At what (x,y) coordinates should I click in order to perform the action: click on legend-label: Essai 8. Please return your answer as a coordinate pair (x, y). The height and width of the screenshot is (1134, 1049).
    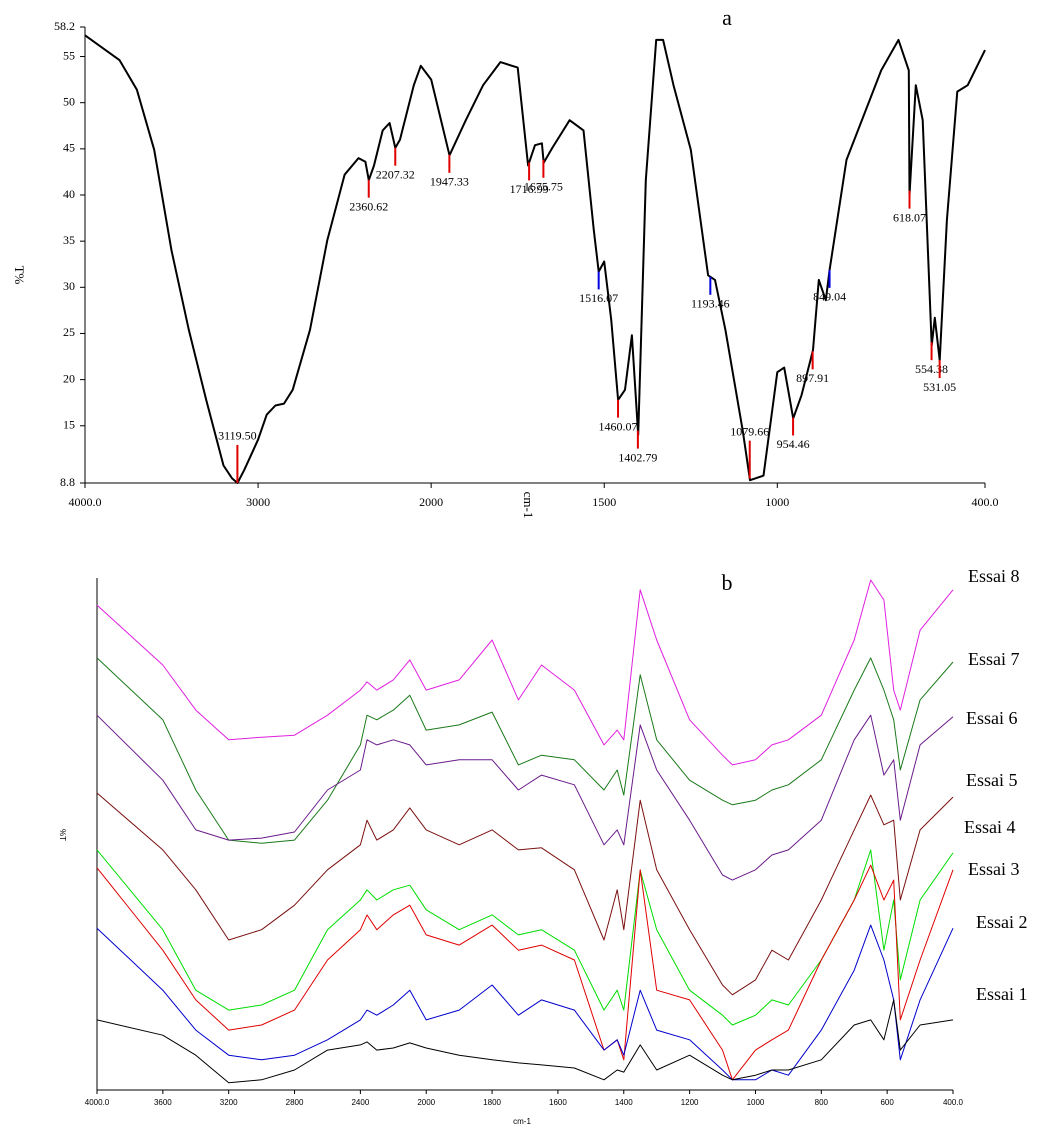
    Looking at the image, I should click on (994, 576).